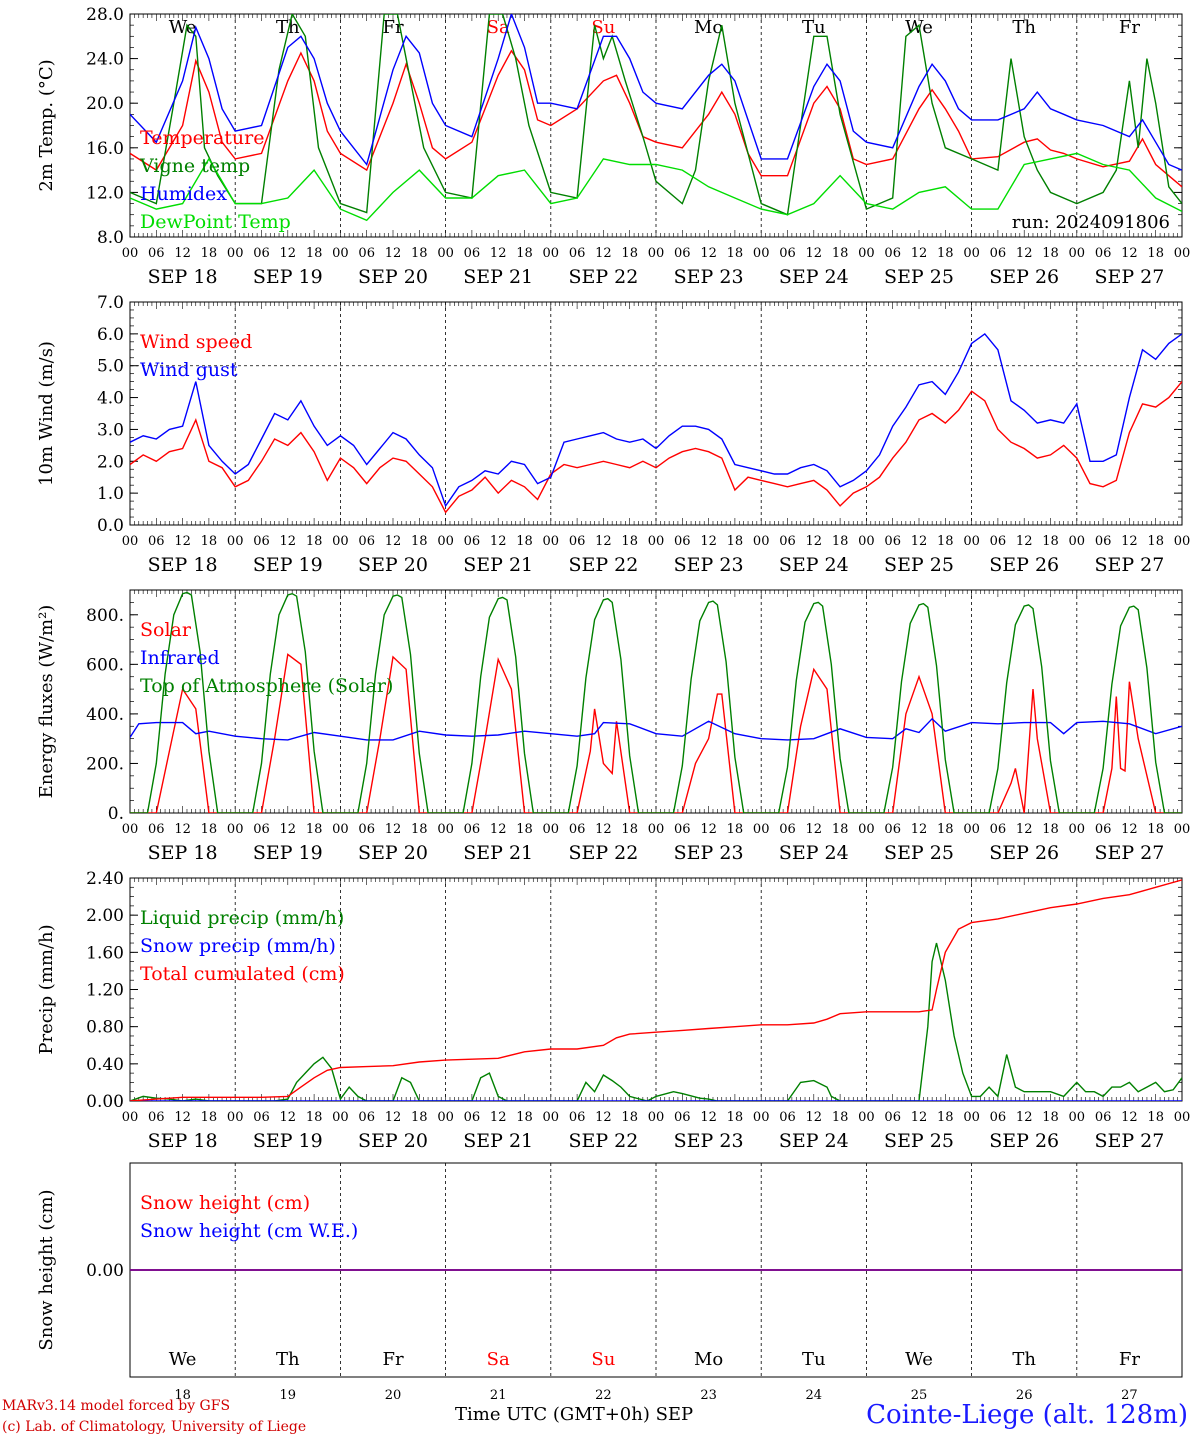 The width and height of the screenshot is (1194, 1440). Describe the element at coordinates (105, 149) in the screenshot. I see `y-tick-label: 16.0` at that location.